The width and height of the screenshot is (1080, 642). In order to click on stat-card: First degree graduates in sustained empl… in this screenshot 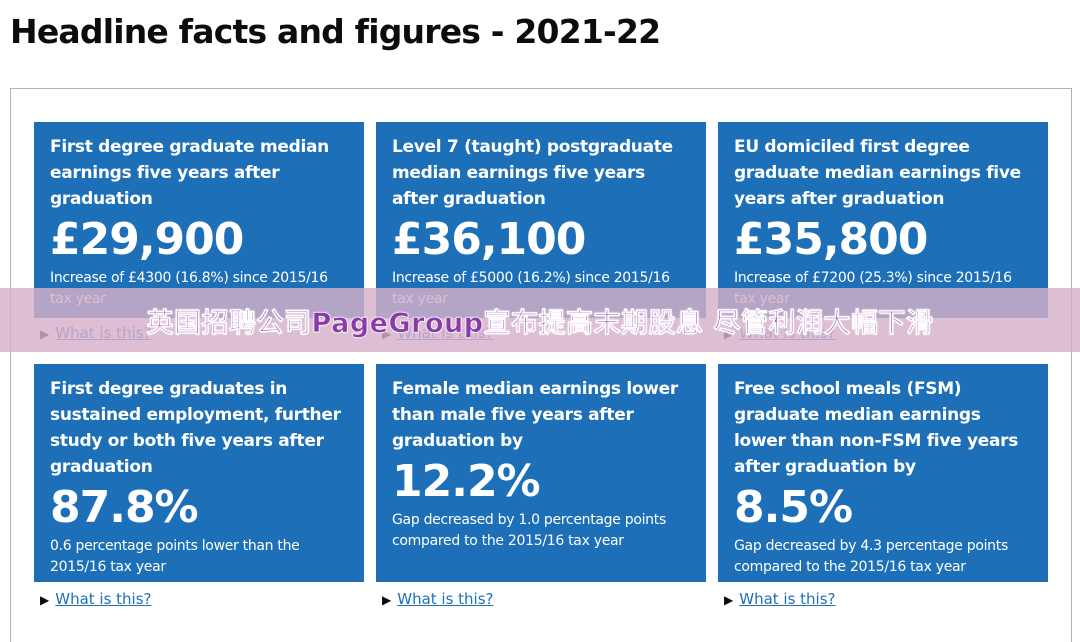, I will do `click(199, 473)`.